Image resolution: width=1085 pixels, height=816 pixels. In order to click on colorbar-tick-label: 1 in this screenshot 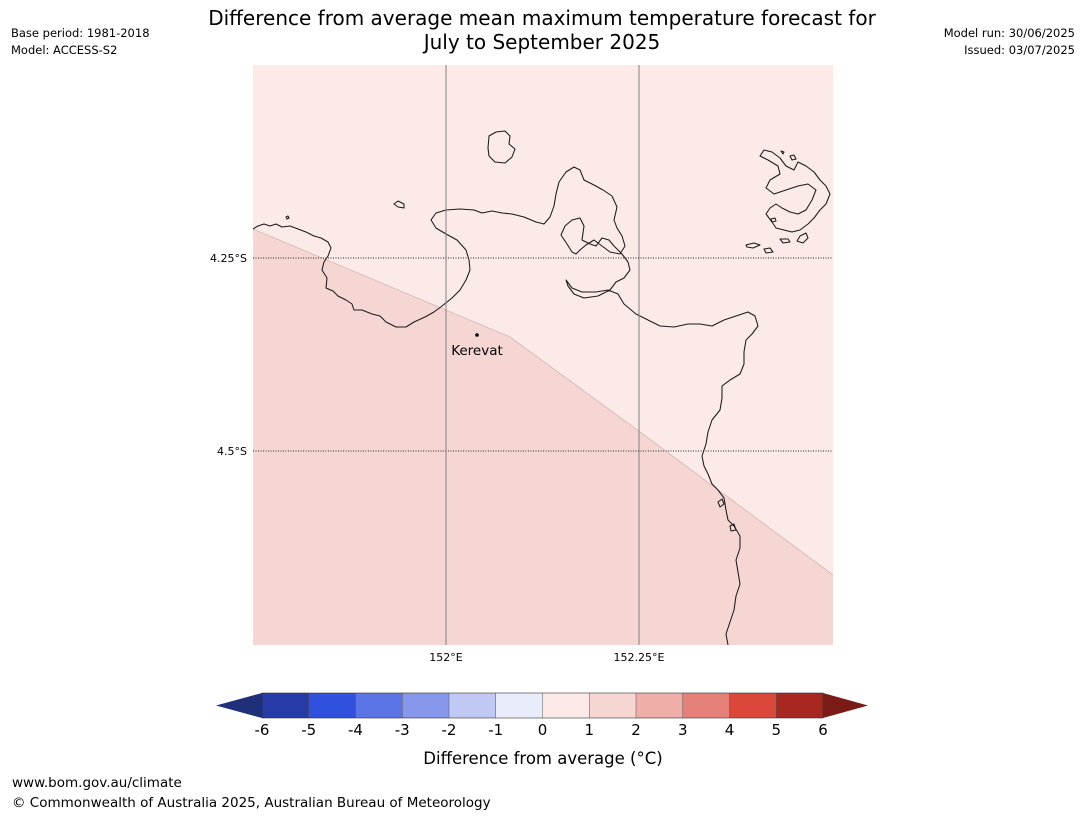, I will do `click(589, 730)`.